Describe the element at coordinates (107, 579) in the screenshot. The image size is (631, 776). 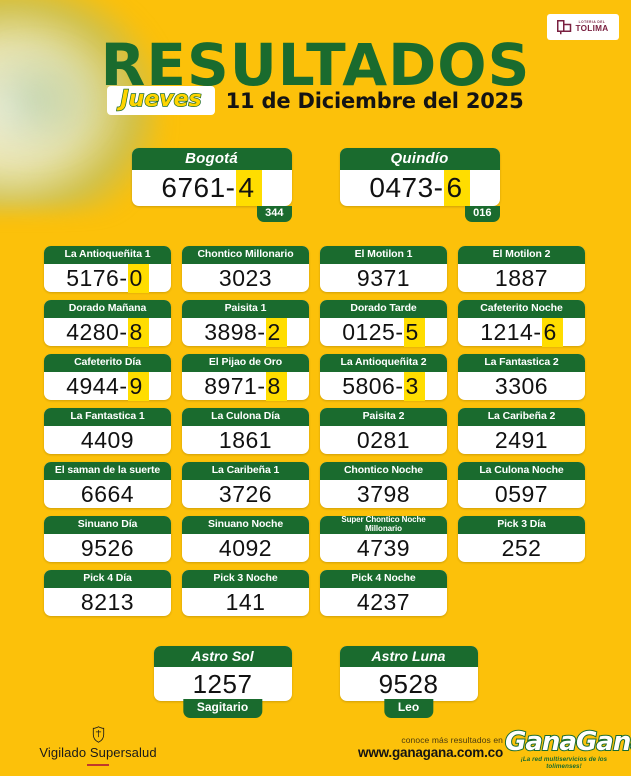
I see `result-card-title: Pick 4 Día` at that location.